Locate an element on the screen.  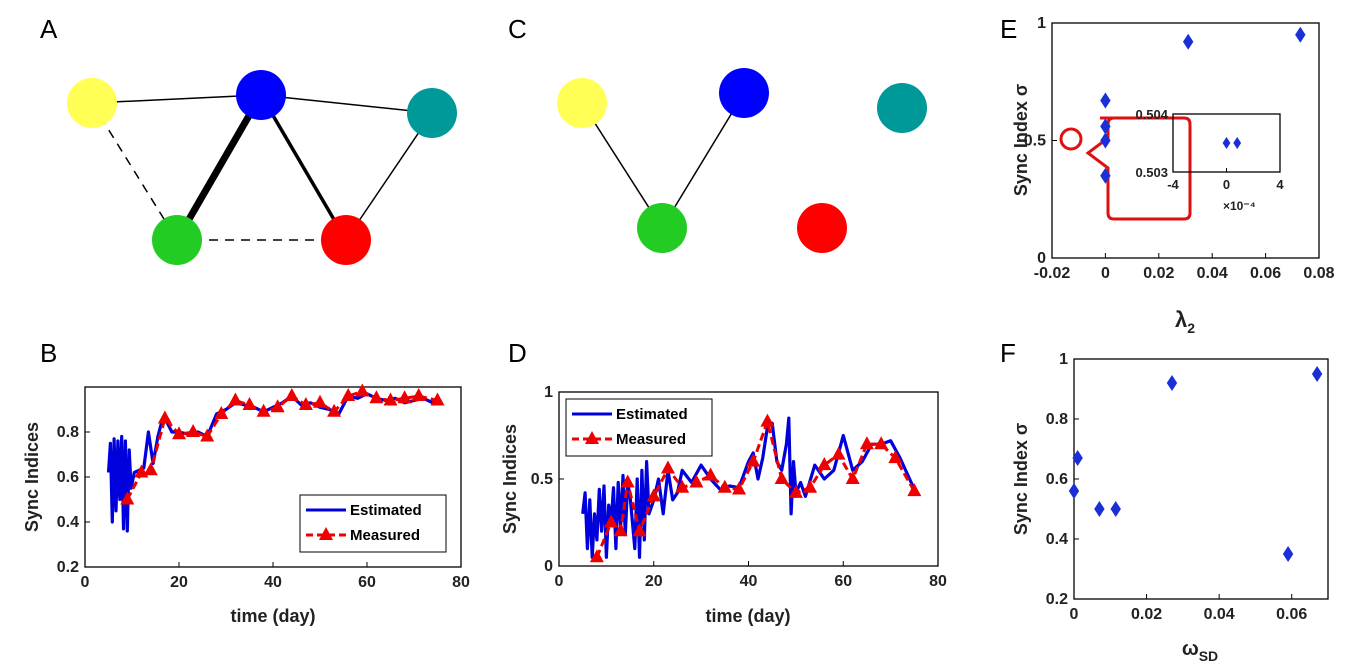
chart-f-xtick-label: 0 is located at coordinates (1074, 614).